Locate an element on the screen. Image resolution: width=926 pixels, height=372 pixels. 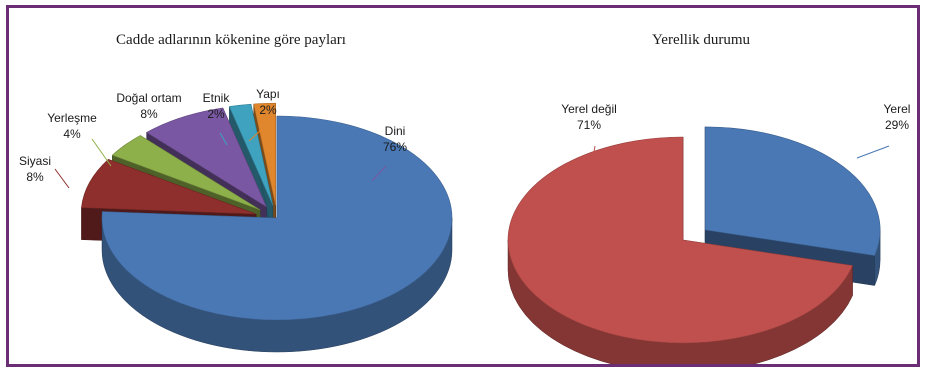
pie-1-leader-siyasi is located at coordinates (62, 178).